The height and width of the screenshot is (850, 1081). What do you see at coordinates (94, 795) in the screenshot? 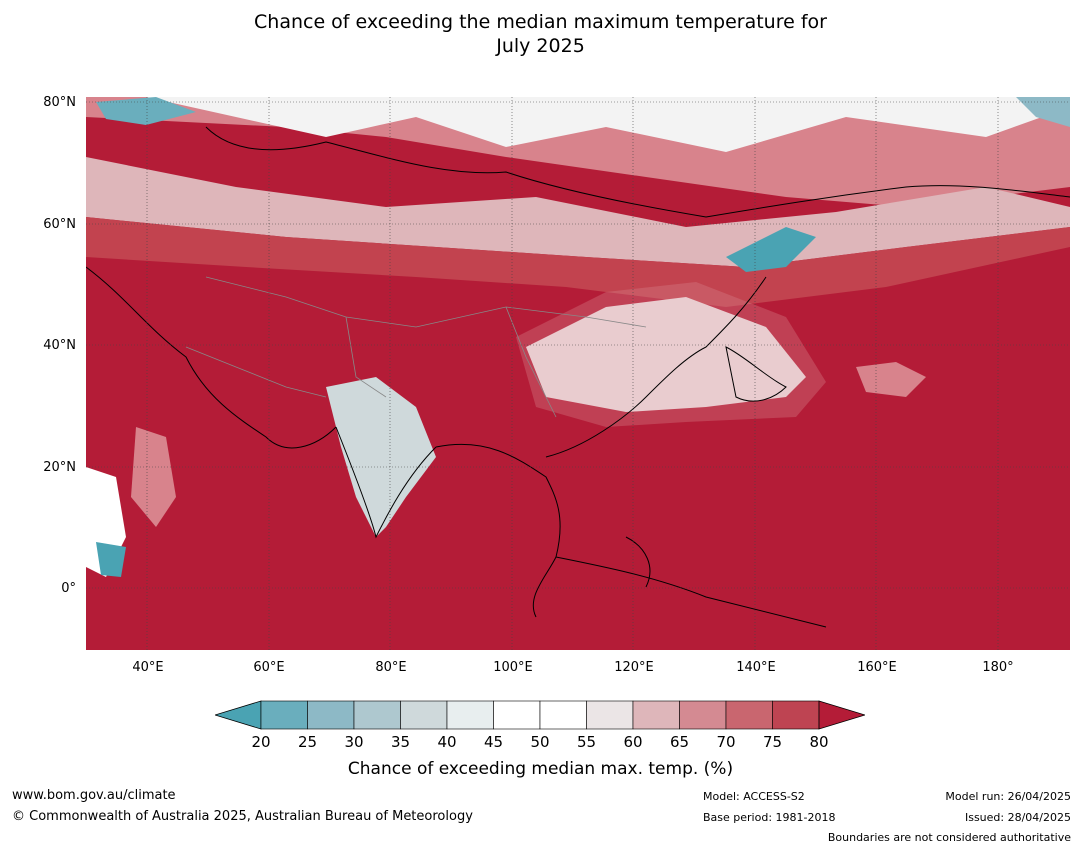
I see `website-text: www.bom.gov.au/climate` at bounding box center [94, 795].